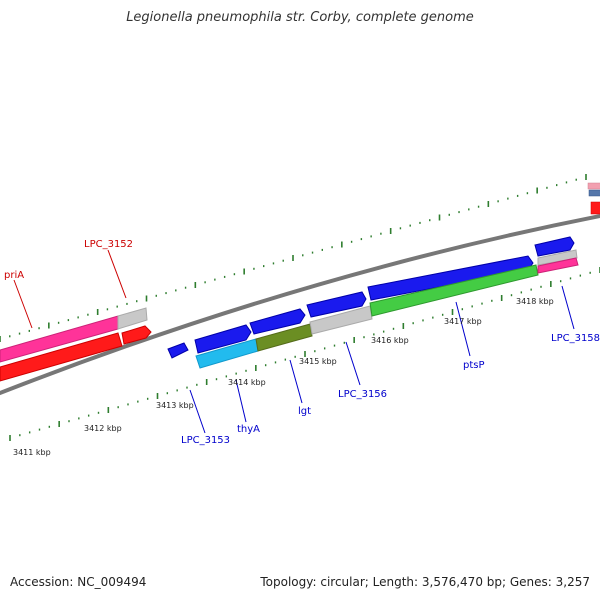 The width and height of the screenshot is (600, 600). I want to click on gene-features-forward, so click(371, 297).